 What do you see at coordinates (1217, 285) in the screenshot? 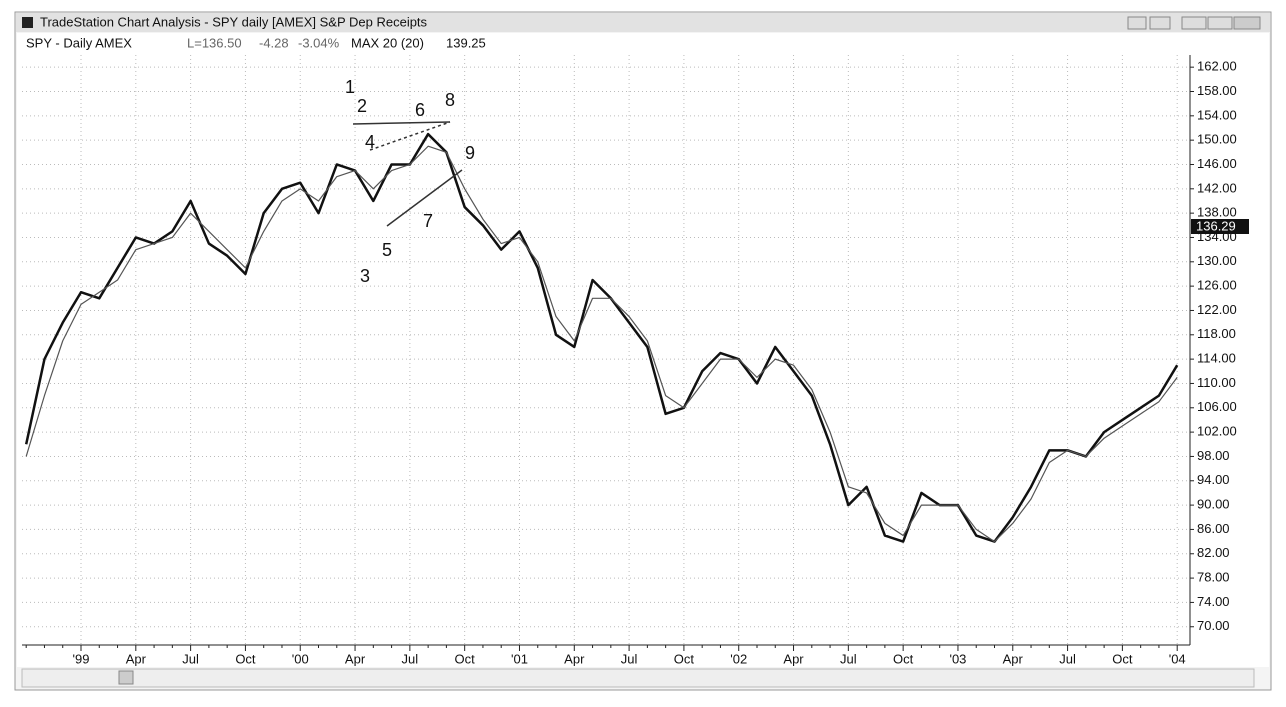
I see `y-tick-label: 126.00` at bounding box center [1217, 285].